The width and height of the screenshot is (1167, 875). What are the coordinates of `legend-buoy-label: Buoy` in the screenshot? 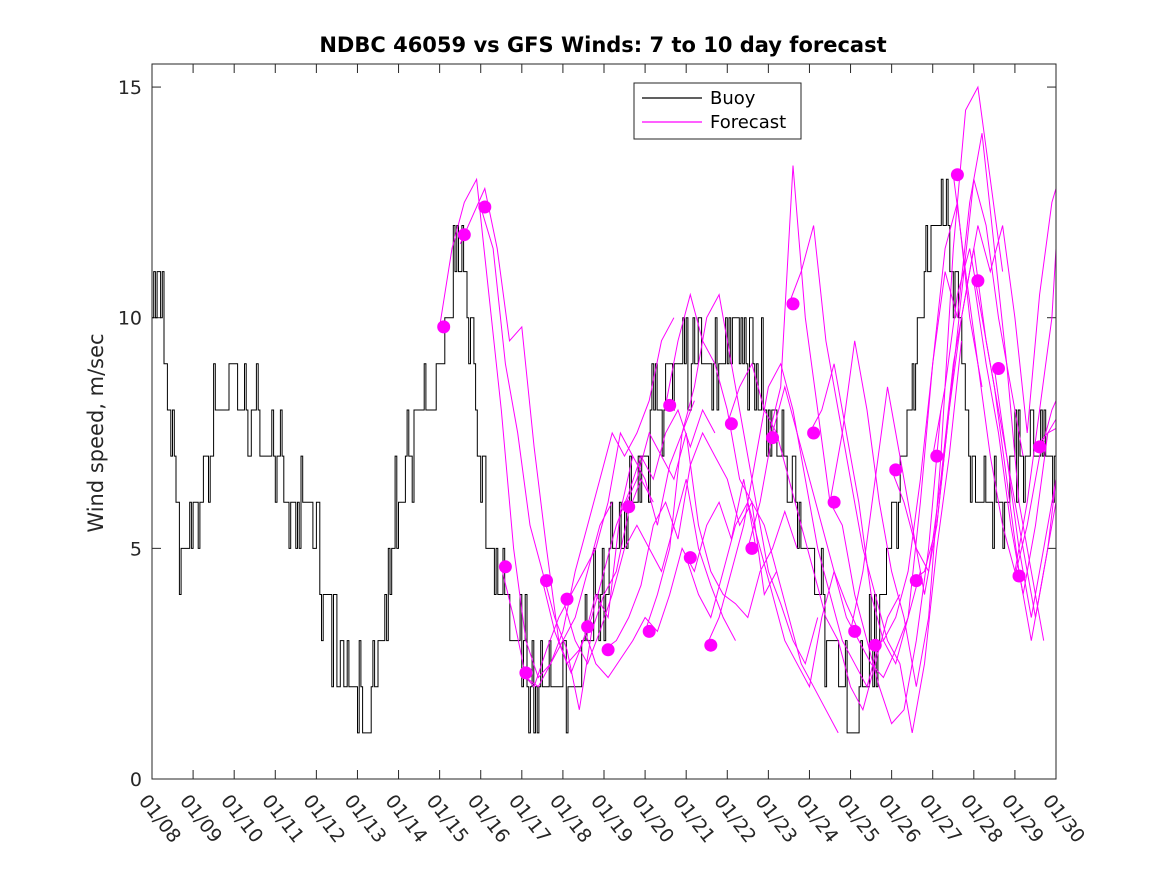 It's located at (733, 98).